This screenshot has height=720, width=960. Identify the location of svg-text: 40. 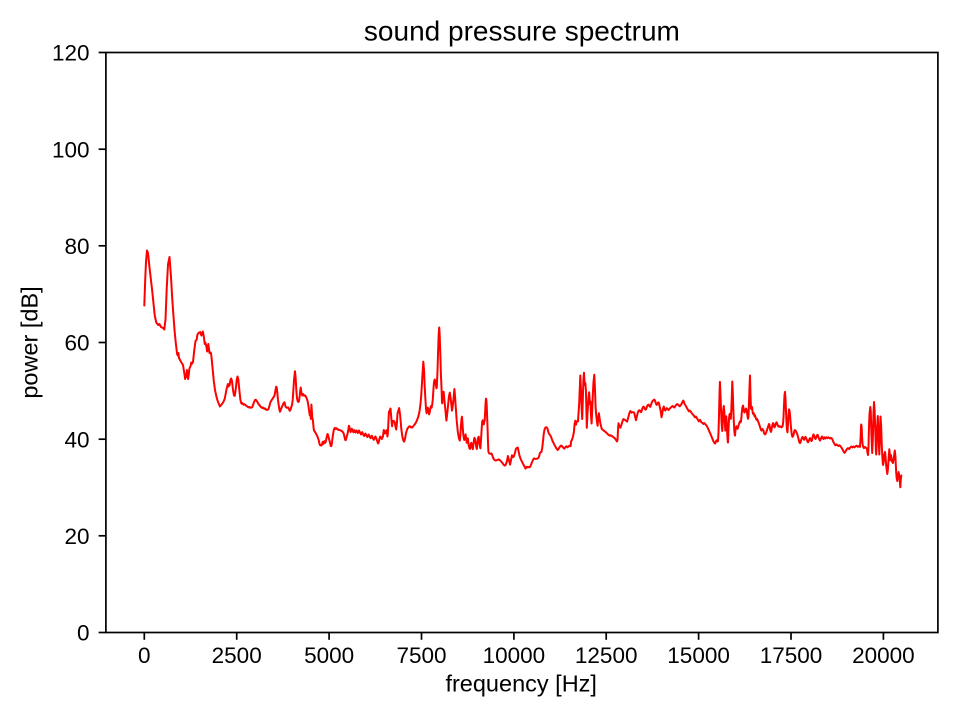
(76, 439).